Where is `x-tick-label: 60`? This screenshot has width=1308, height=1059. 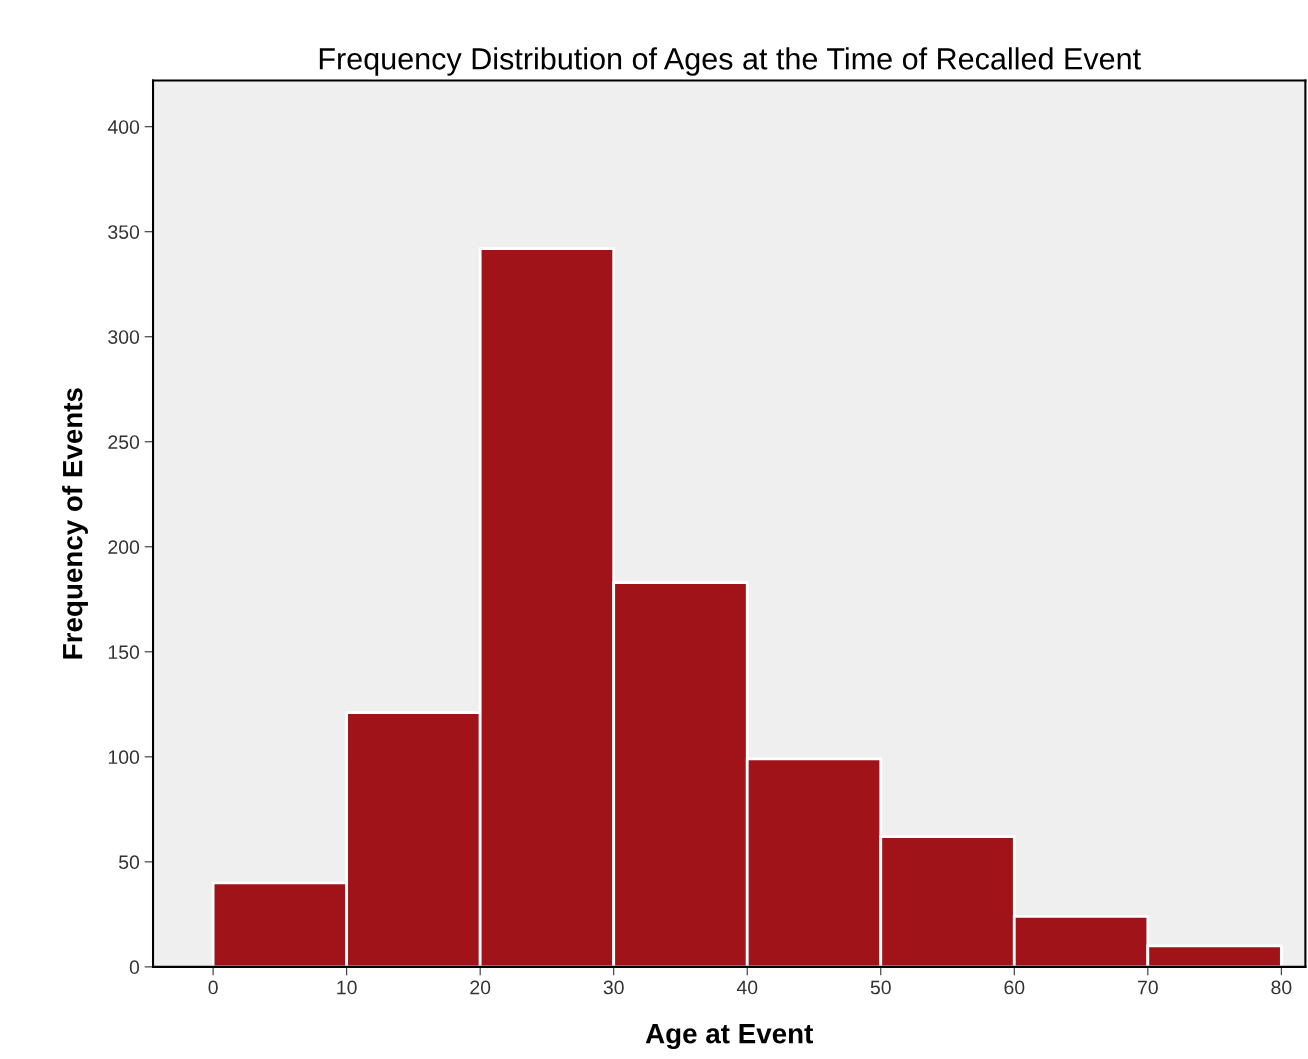 x-tick-label: 60 is located at coordinates (1014, 987).